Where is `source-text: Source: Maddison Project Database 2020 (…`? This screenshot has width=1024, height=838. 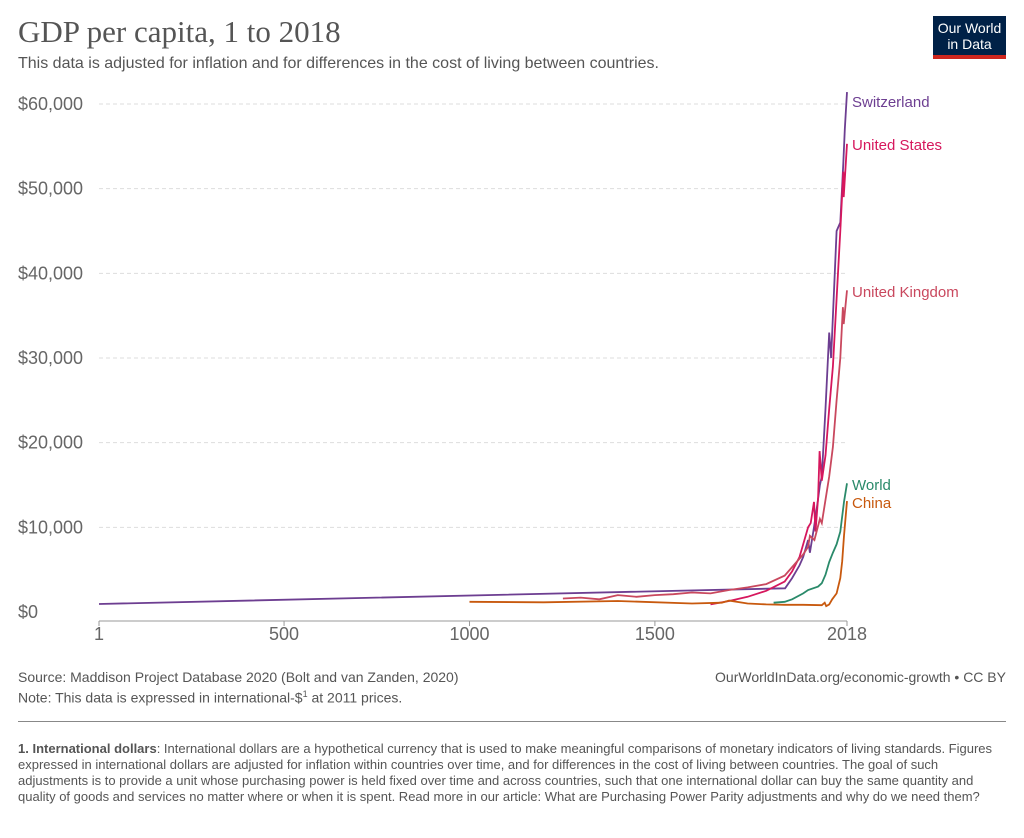 source-text: Source: Maddison Project Database 2020 (… is located at coordinates (238, 677).